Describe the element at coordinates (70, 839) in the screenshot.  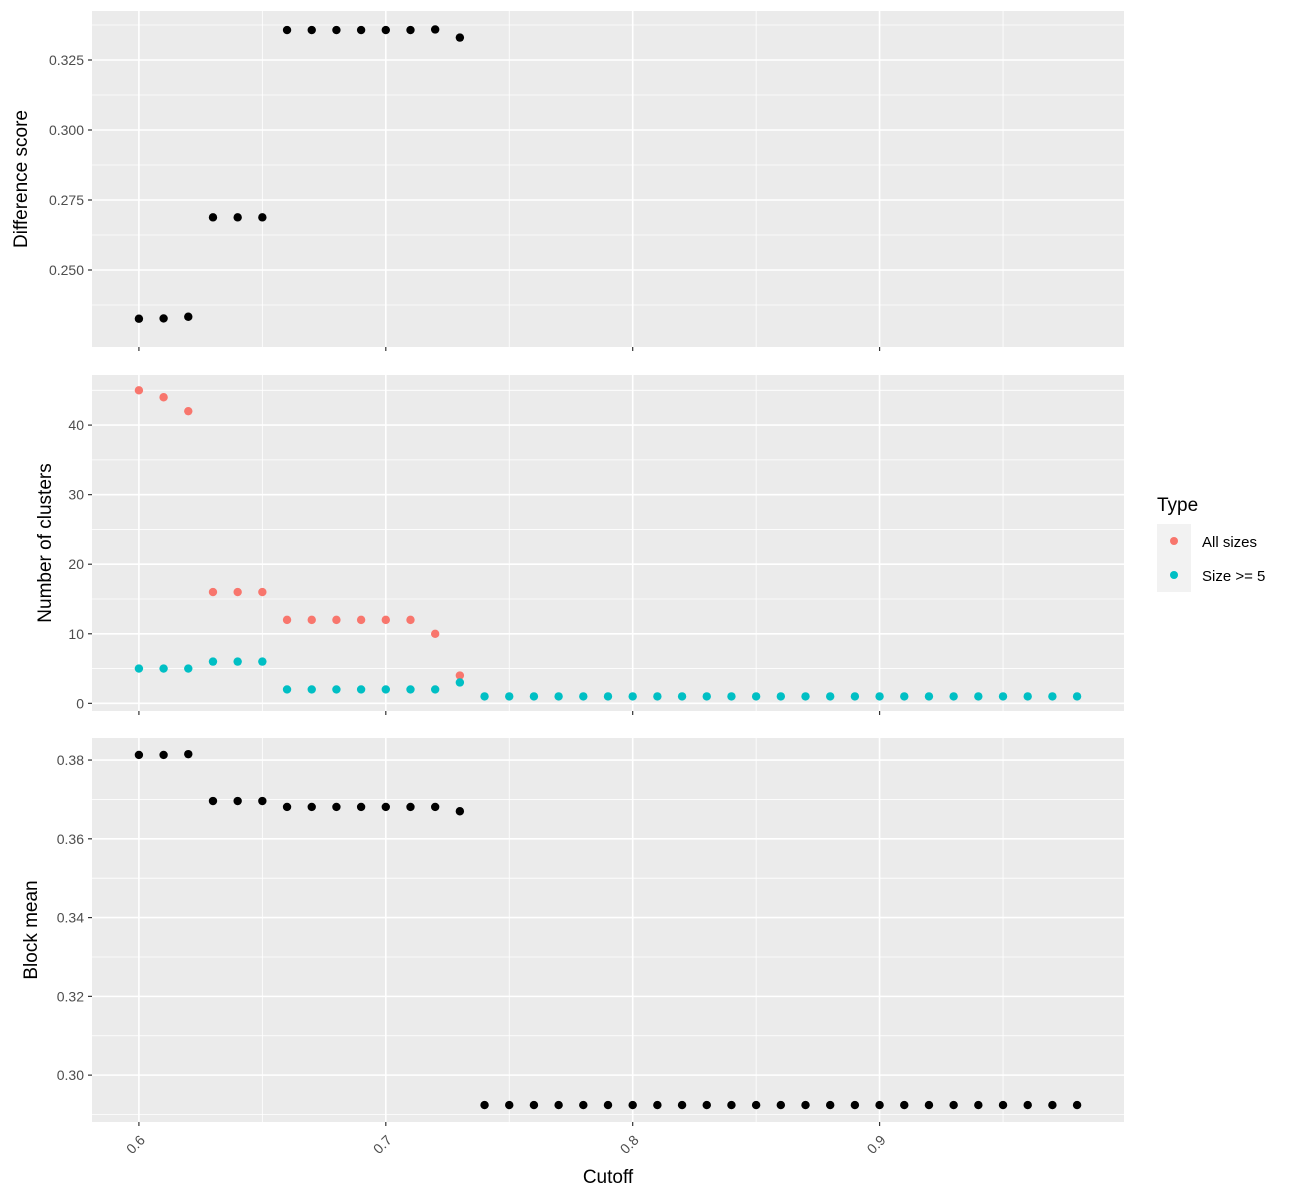
I see `y-tick-label: 0.36` at that location.